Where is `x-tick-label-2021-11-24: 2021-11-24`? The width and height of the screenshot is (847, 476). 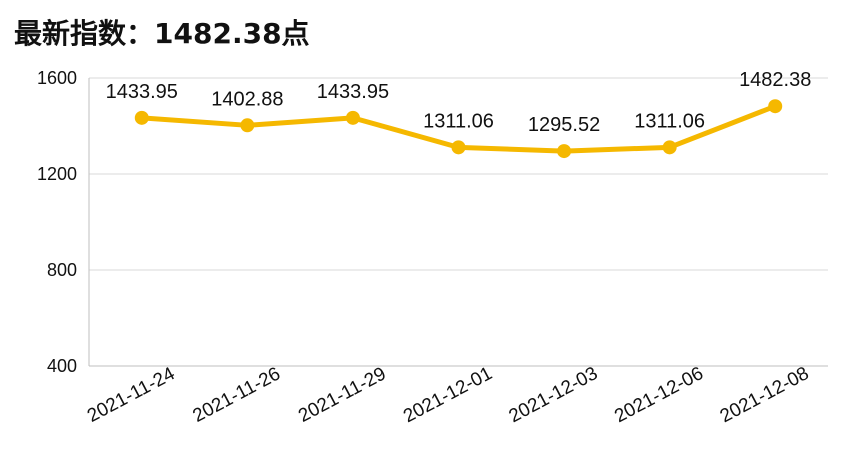 x-tick-label-2021-11-24: 2021-11-24 is located at coordinates (131, 395).